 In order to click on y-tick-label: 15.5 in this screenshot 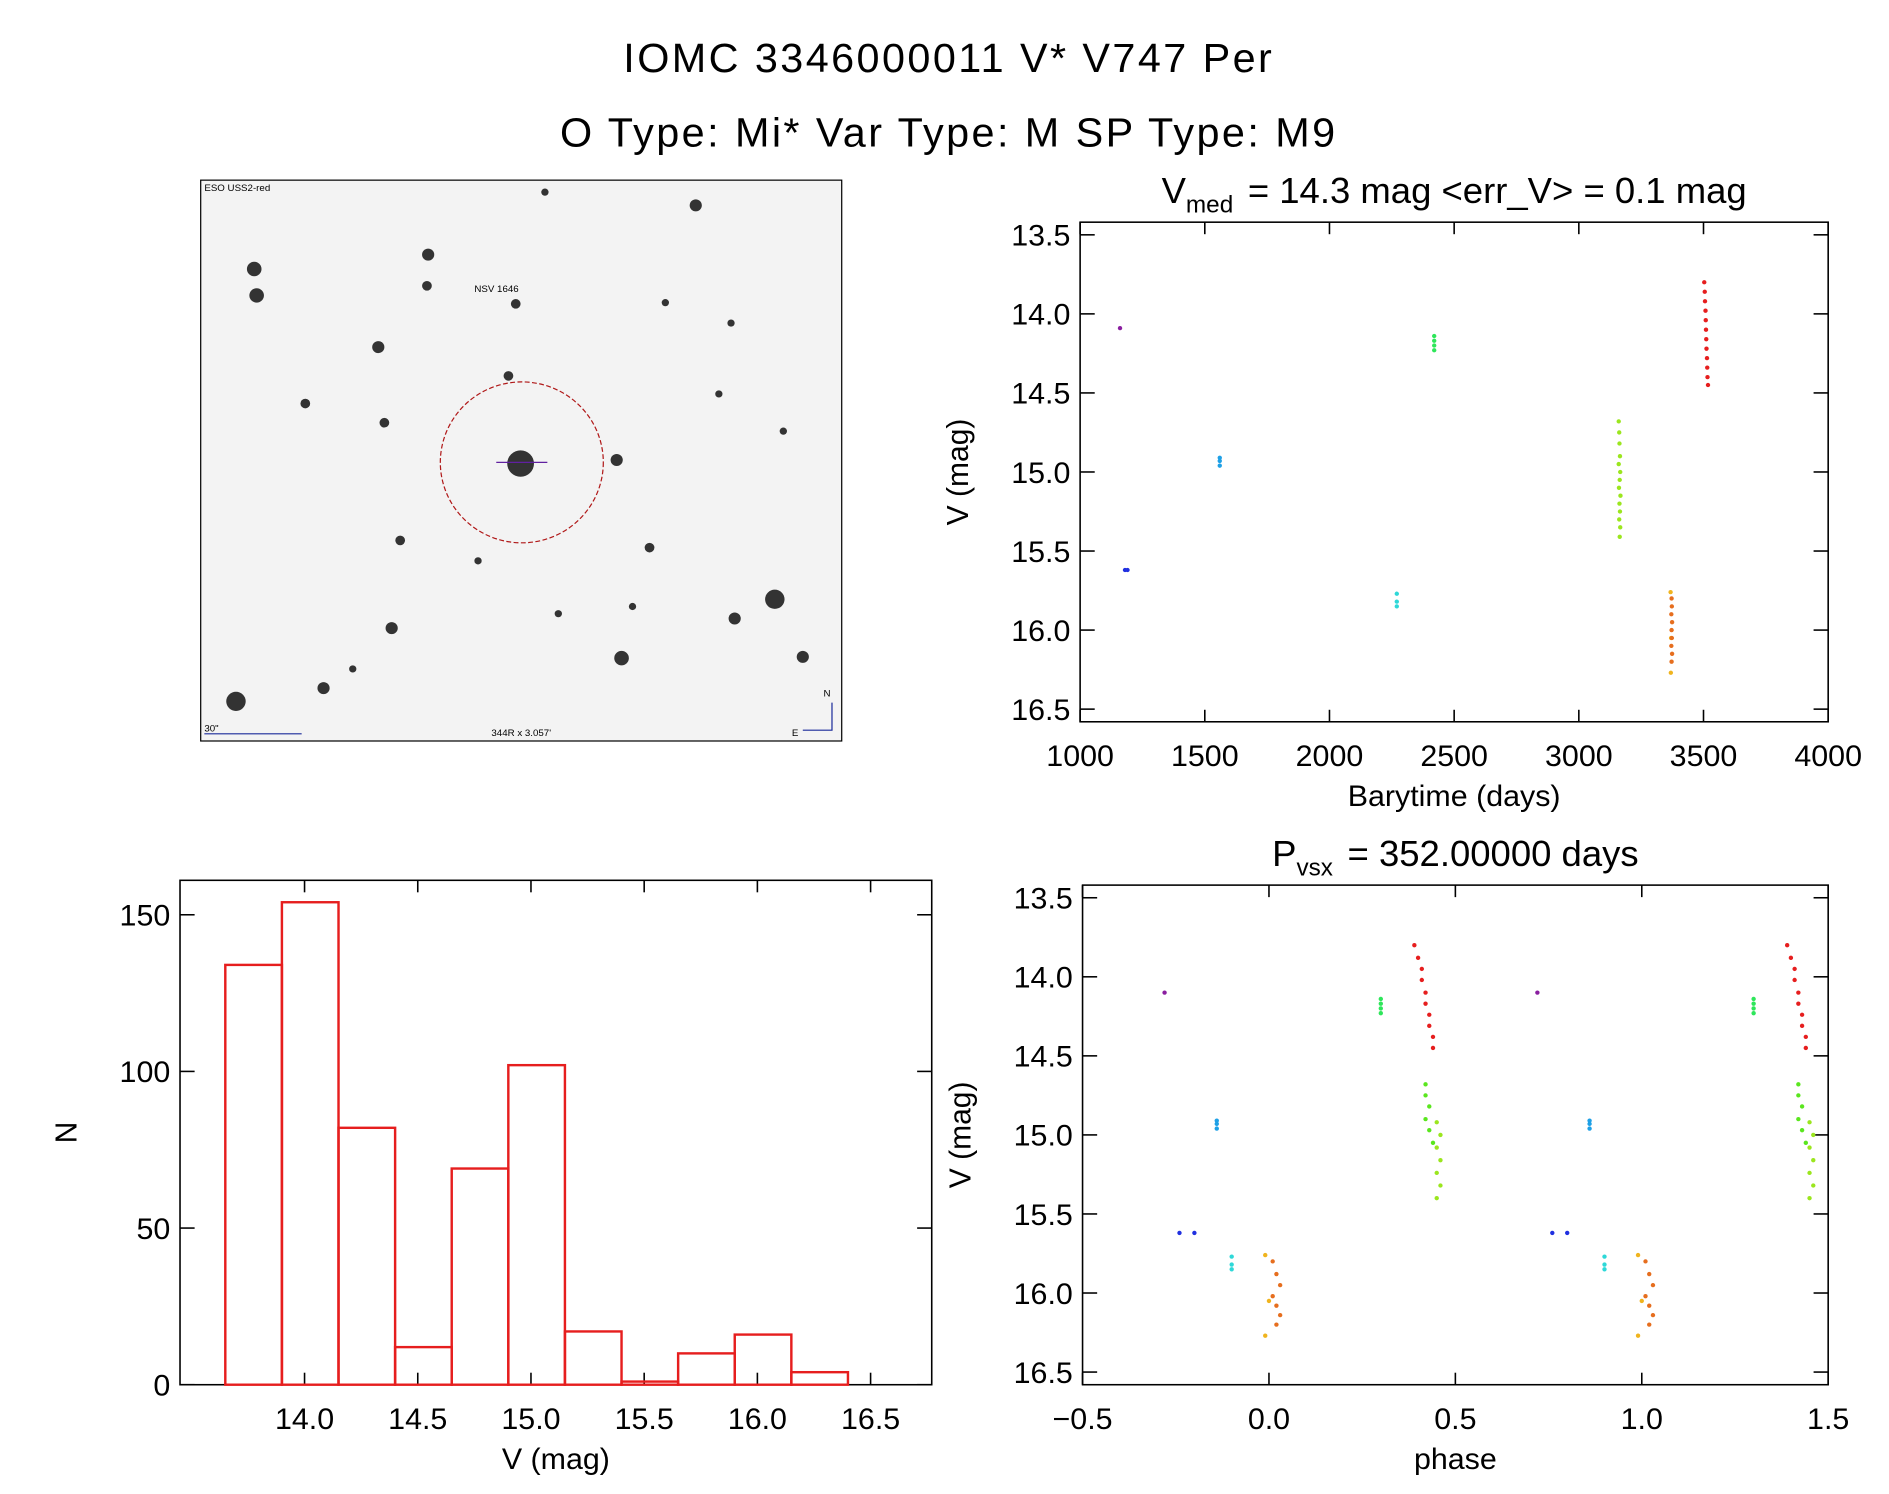, I will do `click(1040, 552)`.